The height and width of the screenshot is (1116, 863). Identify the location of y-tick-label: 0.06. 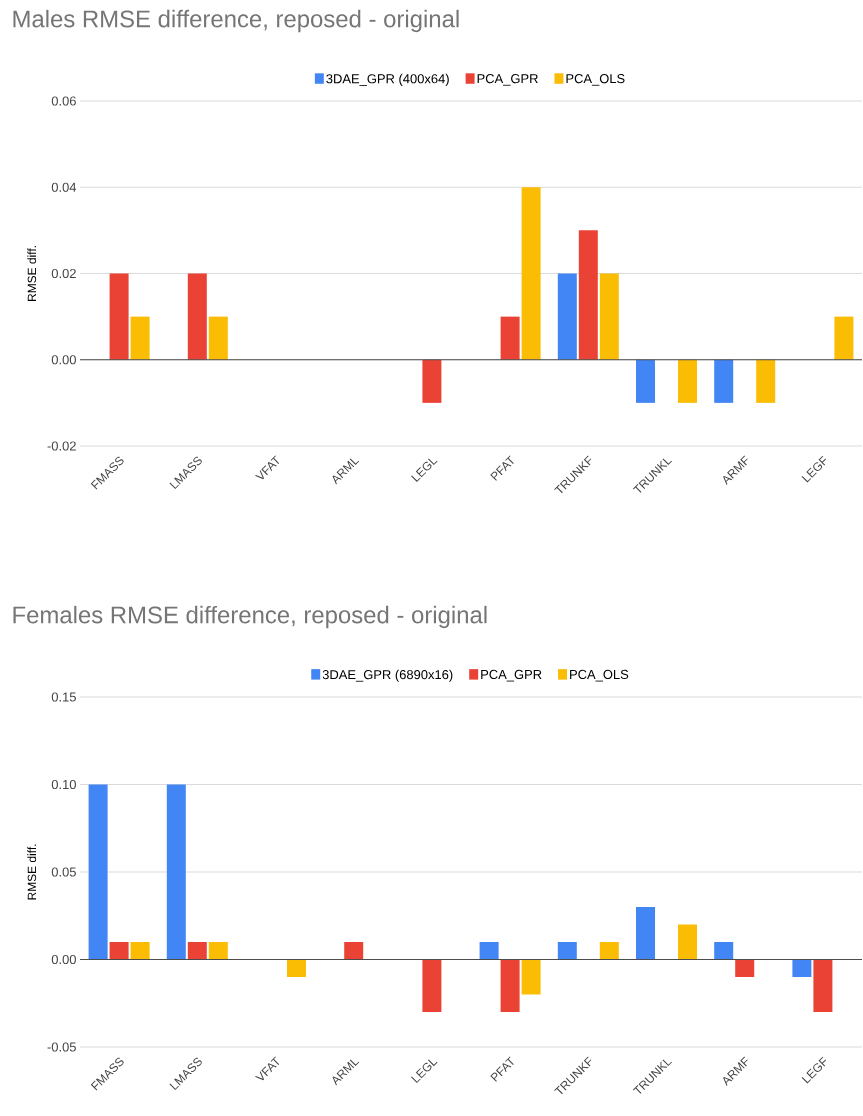
(63, 101).